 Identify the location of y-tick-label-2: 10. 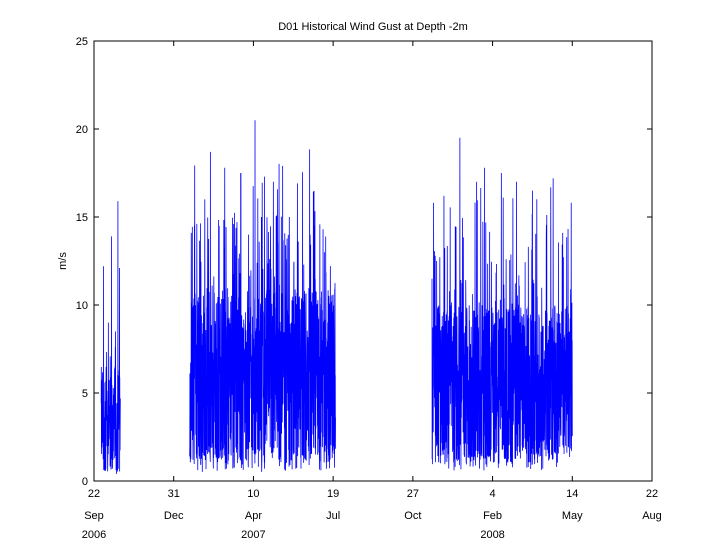
(82, 306).